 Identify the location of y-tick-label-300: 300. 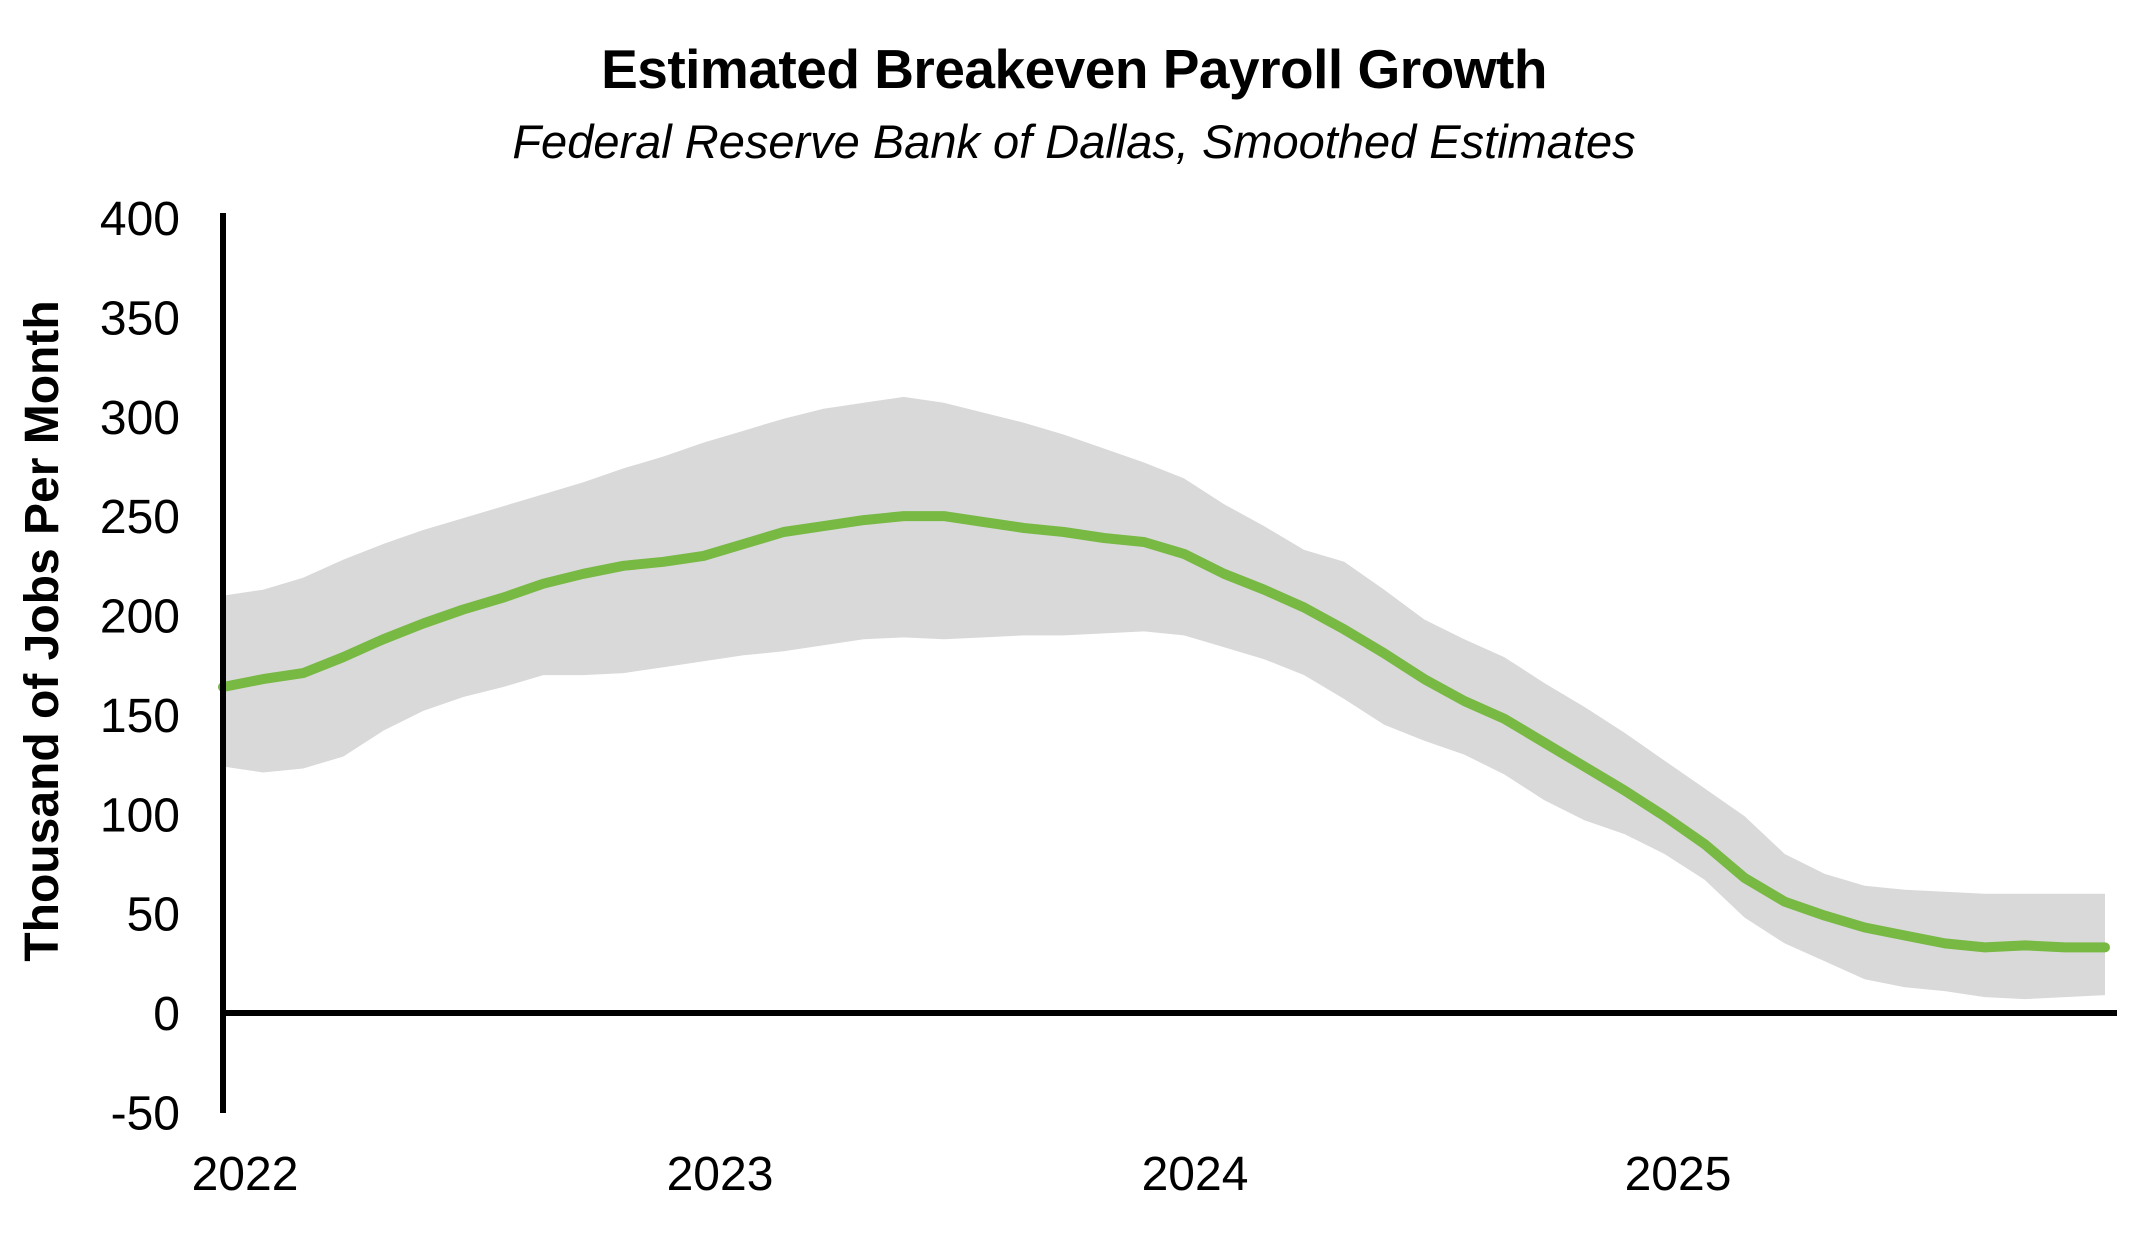
(140, 418).